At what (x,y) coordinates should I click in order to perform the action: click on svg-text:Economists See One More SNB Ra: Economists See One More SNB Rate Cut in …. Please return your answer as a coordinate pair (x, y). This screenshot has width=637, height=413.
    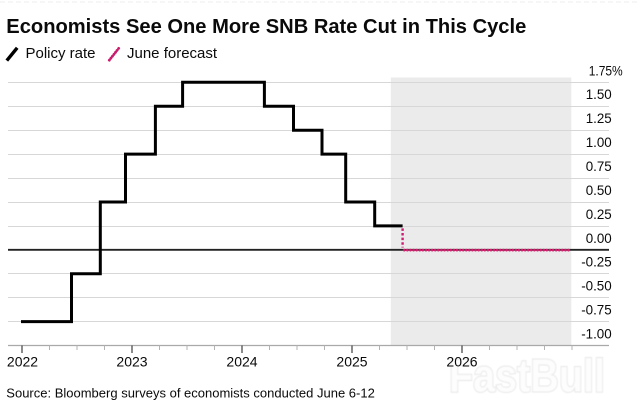
    Looking at the image, I should click on (266, 27).